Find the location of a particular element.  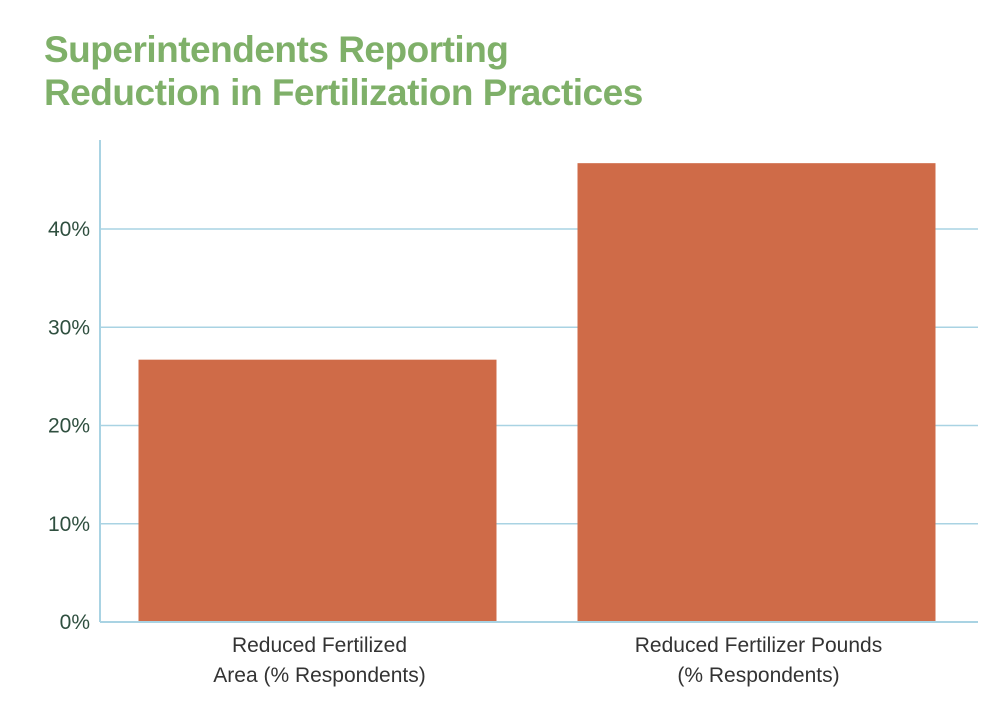

y-tick-label-0: 0% is located at coordinates (75, 622).